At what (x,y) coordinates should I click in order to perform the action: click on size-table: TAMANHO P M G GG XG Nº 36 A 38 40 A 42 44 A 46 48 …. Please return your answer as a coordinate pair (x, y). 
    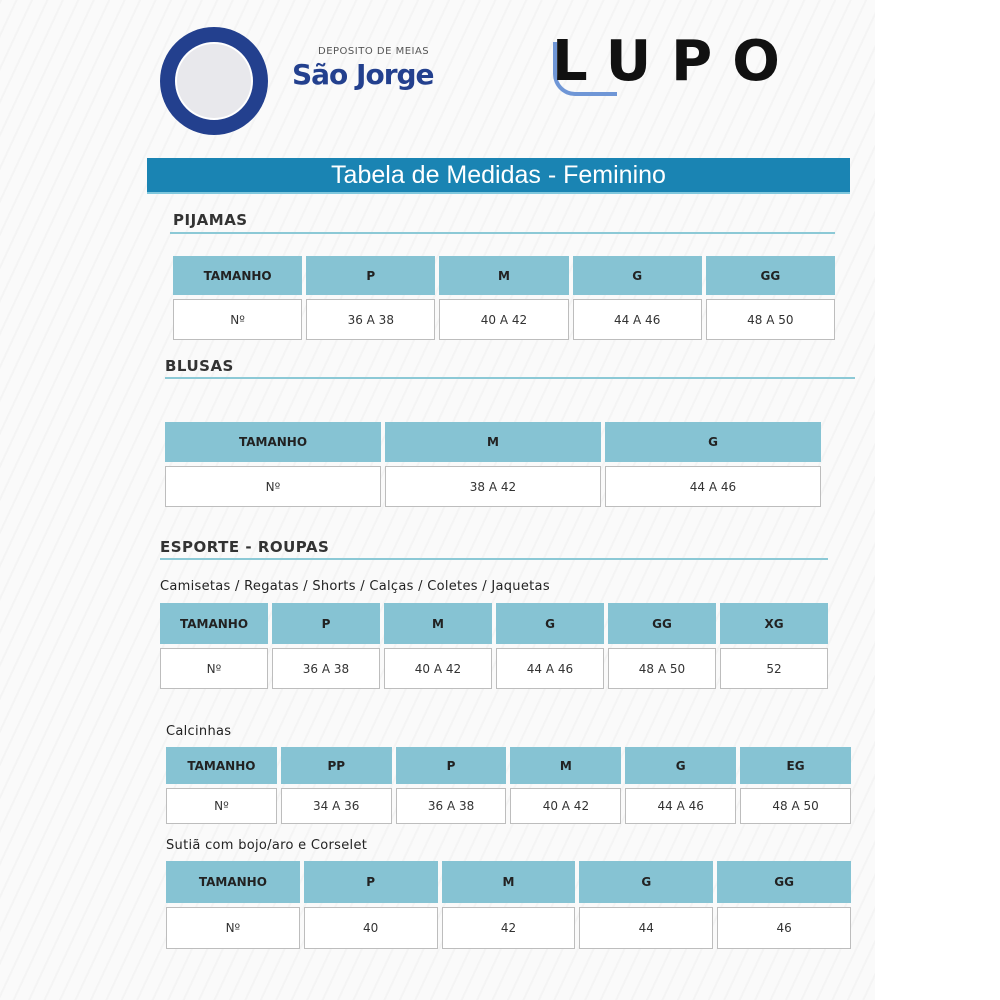
    Looking at the image, I should click on (494, 646).